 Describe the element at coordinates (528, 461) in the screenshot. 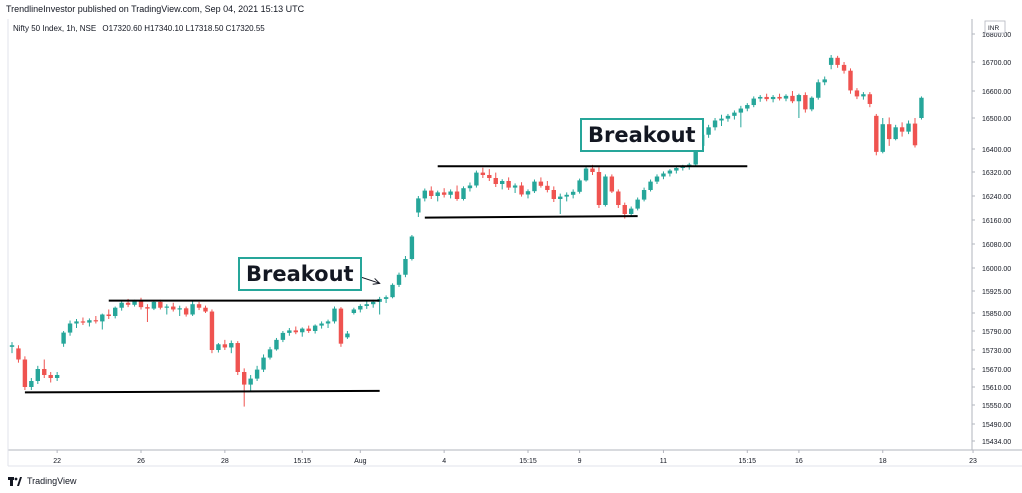

I see `x-tick-label: 15:15` at that location.